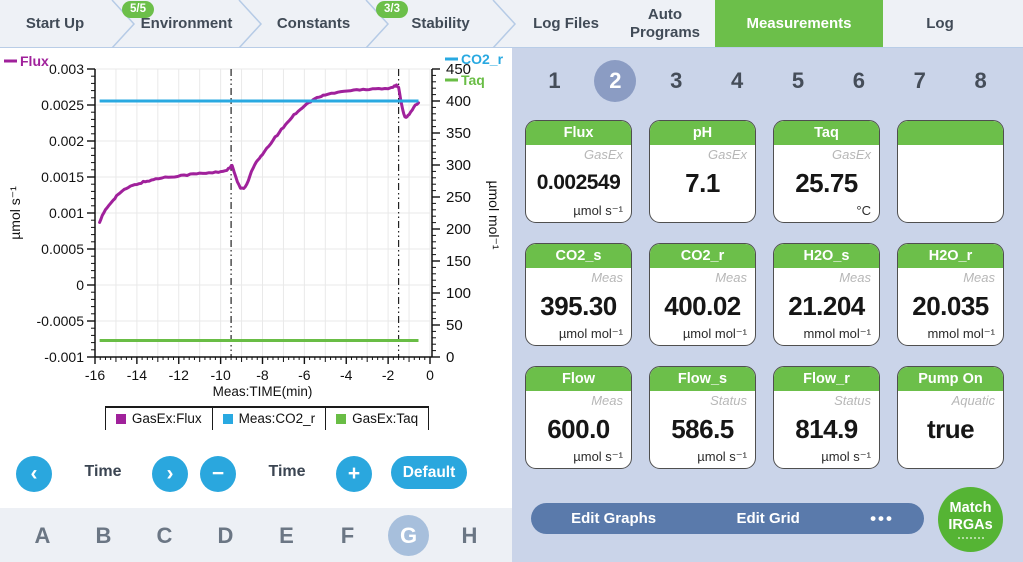 This screenshot has width=1023, height=562. Describe the element at coordinates (676, 81) in the screenshot. I see `grid-page-3: 3` at that location.